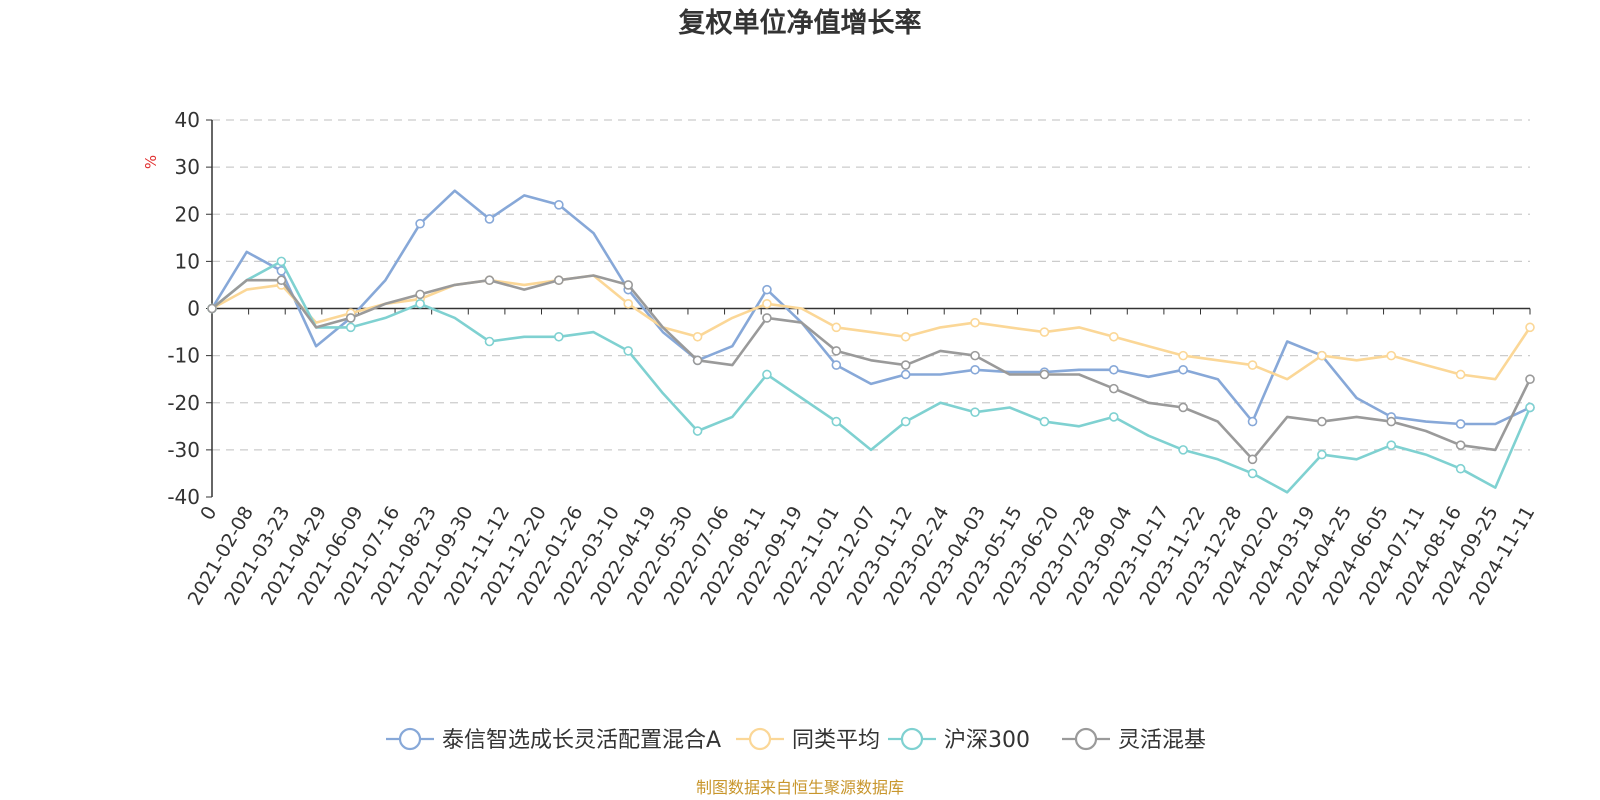  I want to click on legend-label: 泰信智选成长灵活配置混合A, so click(581, 740).